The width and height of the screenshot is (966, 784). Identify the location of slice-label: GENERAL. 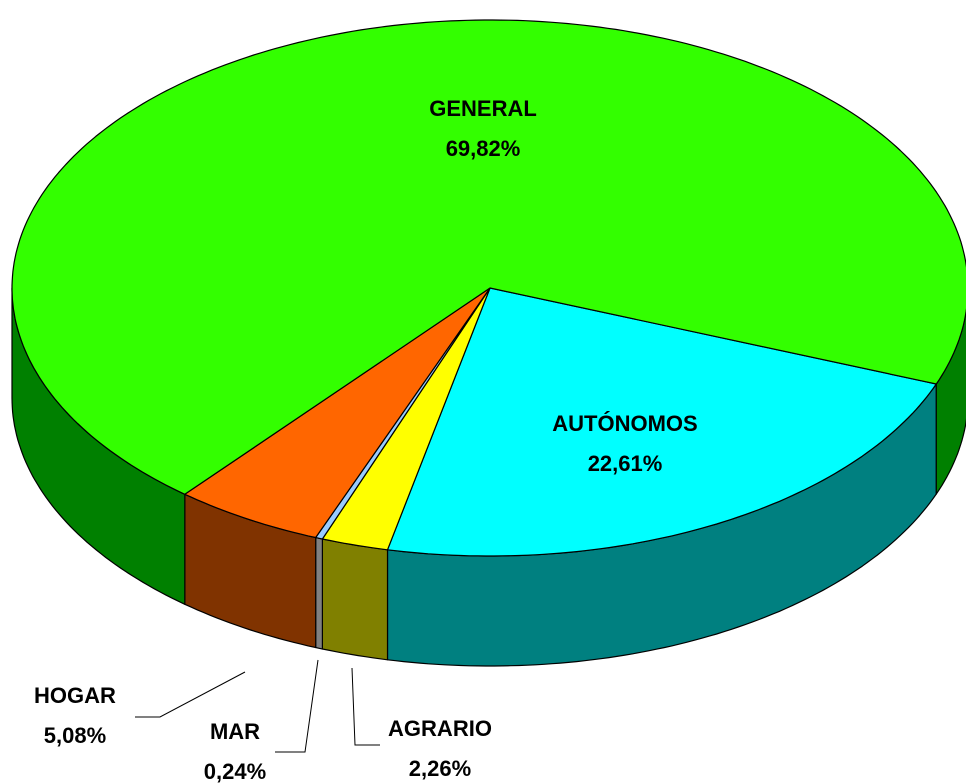
(483, 108).